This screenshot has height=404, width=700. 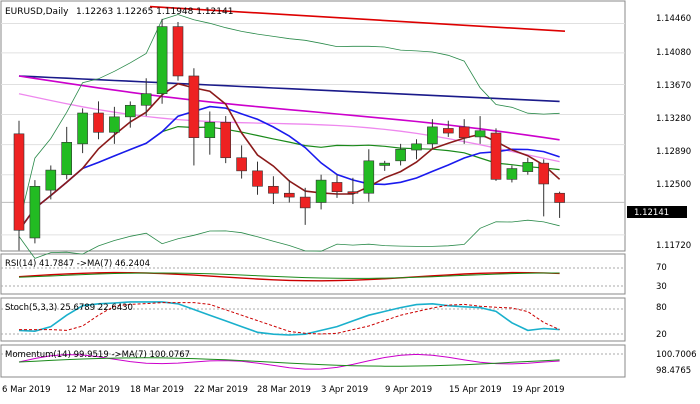 What do you see at coordinates (538, 390) in the screenshot?
I see `time-tick: 19 Apr 2019` at bounding box center [538, 390].